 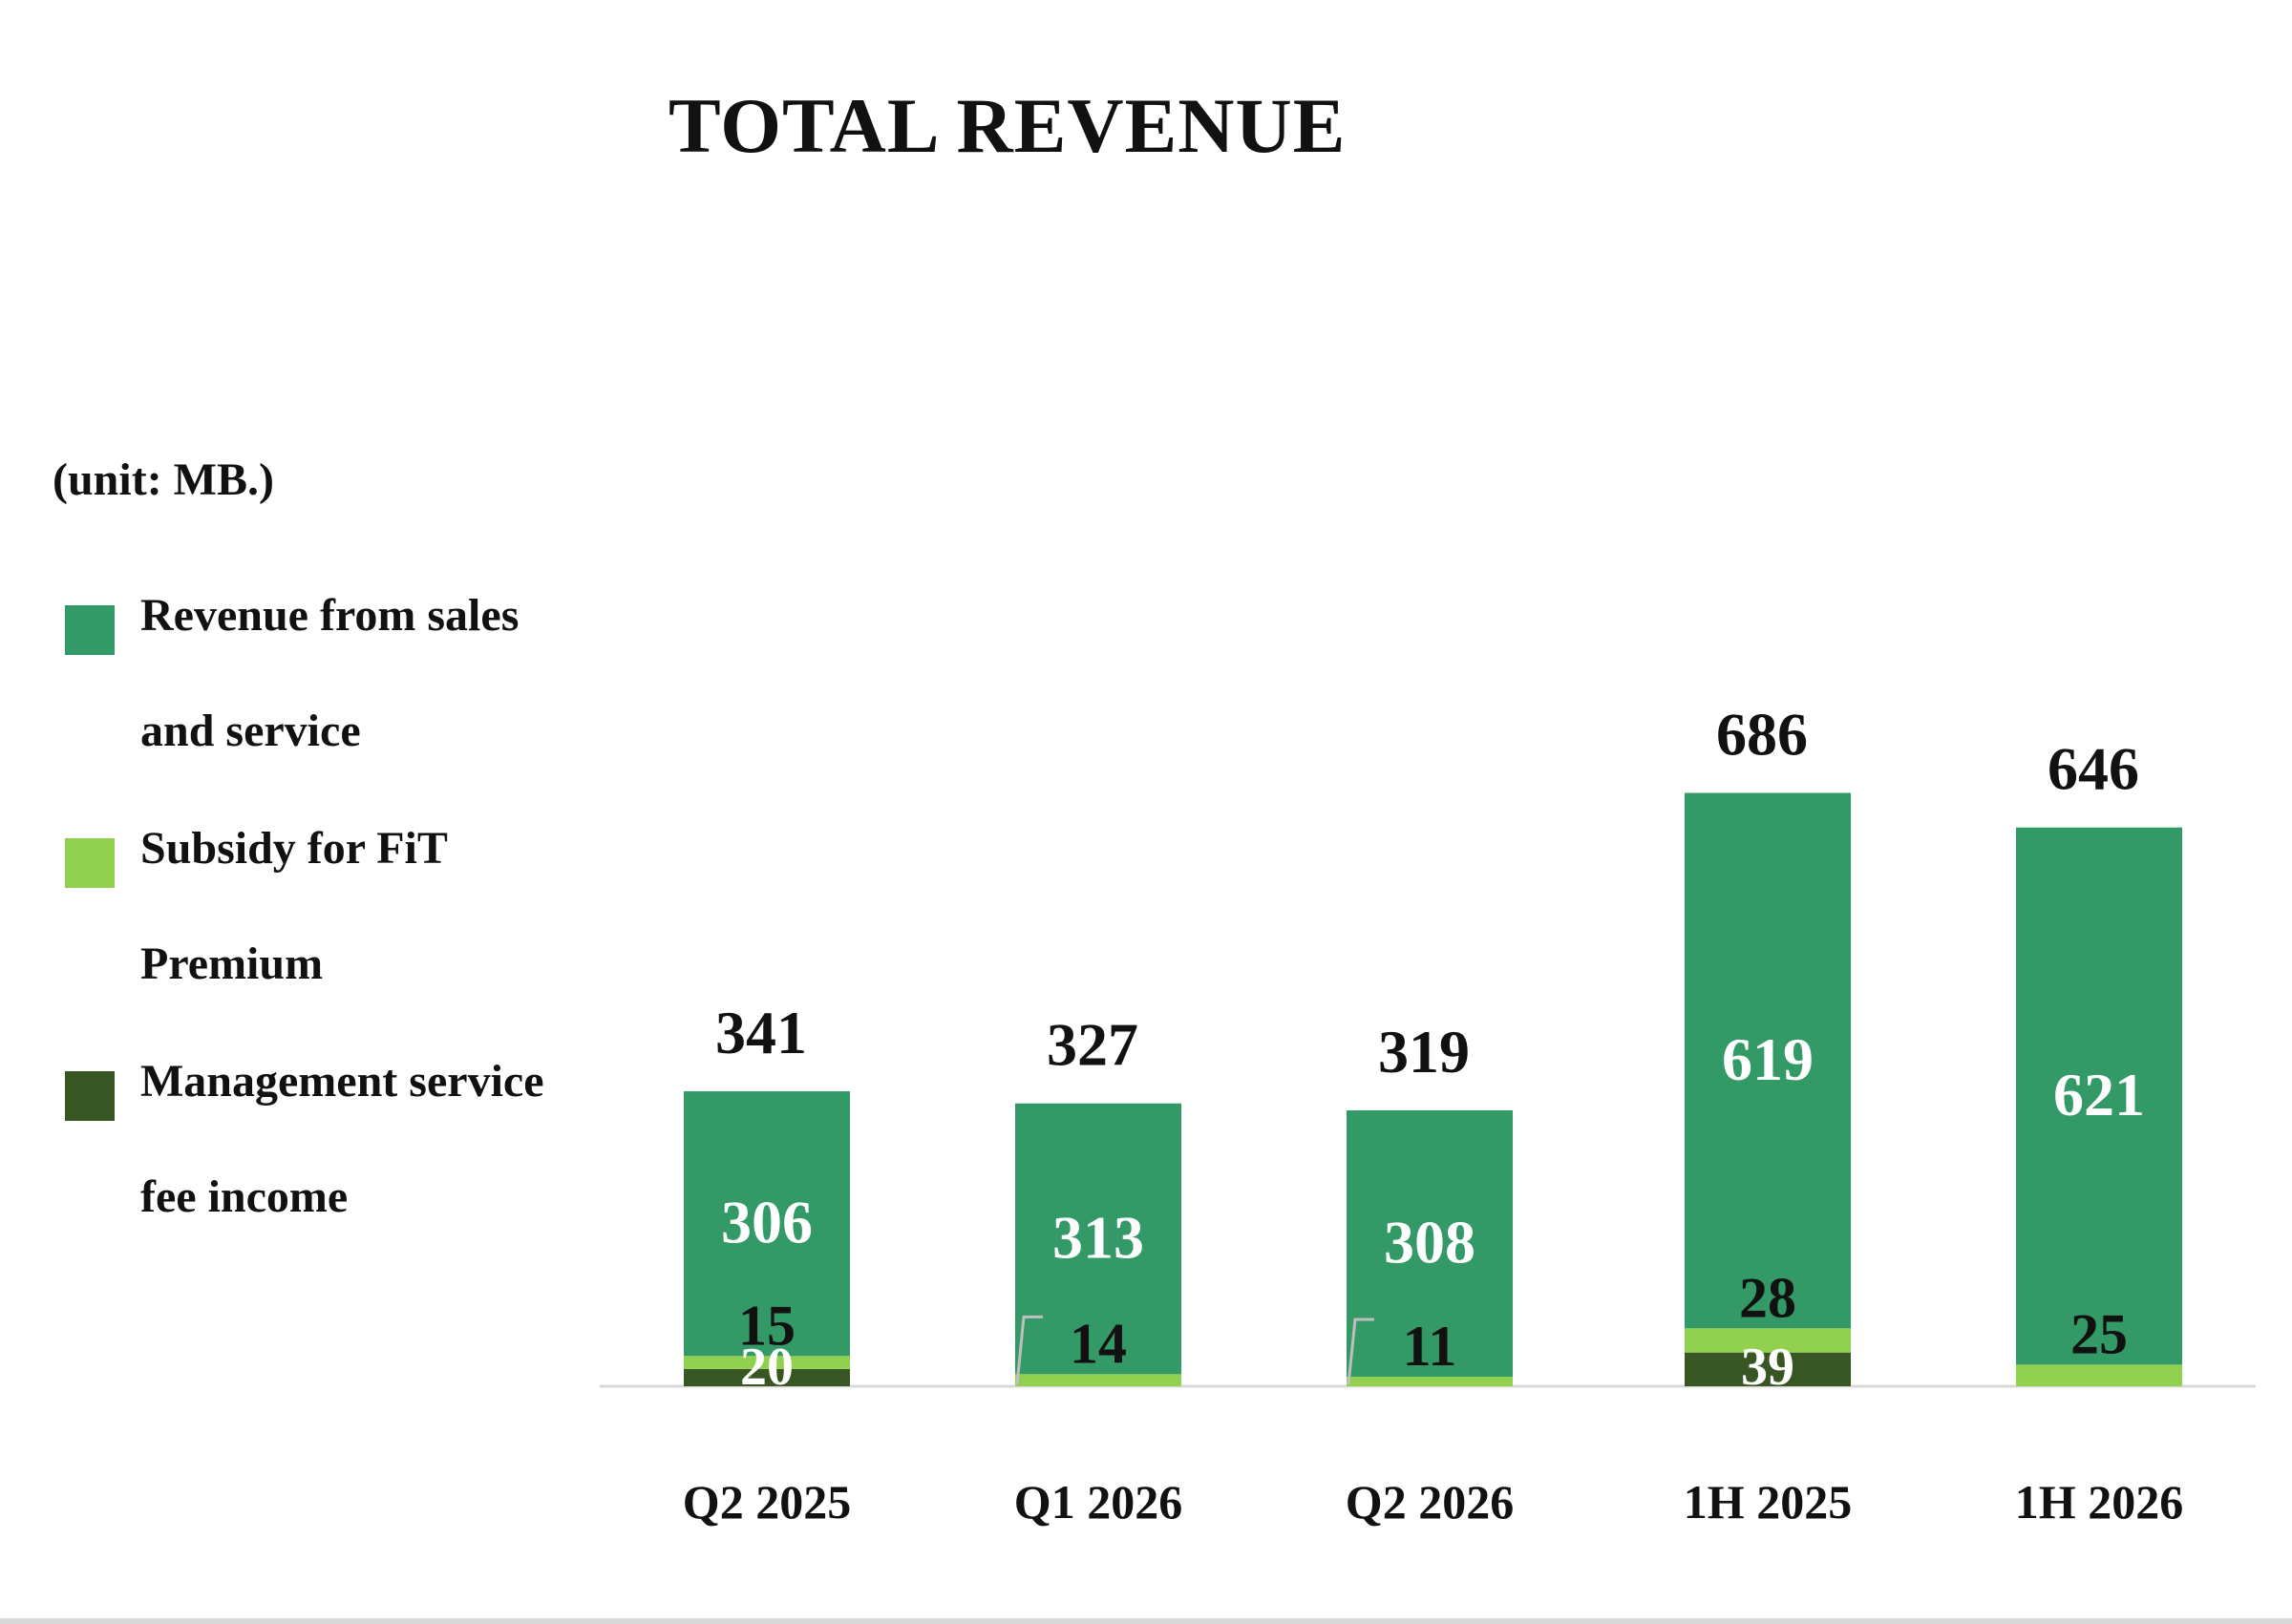 What do you see at coordinates (2099, 1502) in the screenshot?
I see `x-tick-label-1h-2026: 1H 2026` at bounding box center [2099, 1502].